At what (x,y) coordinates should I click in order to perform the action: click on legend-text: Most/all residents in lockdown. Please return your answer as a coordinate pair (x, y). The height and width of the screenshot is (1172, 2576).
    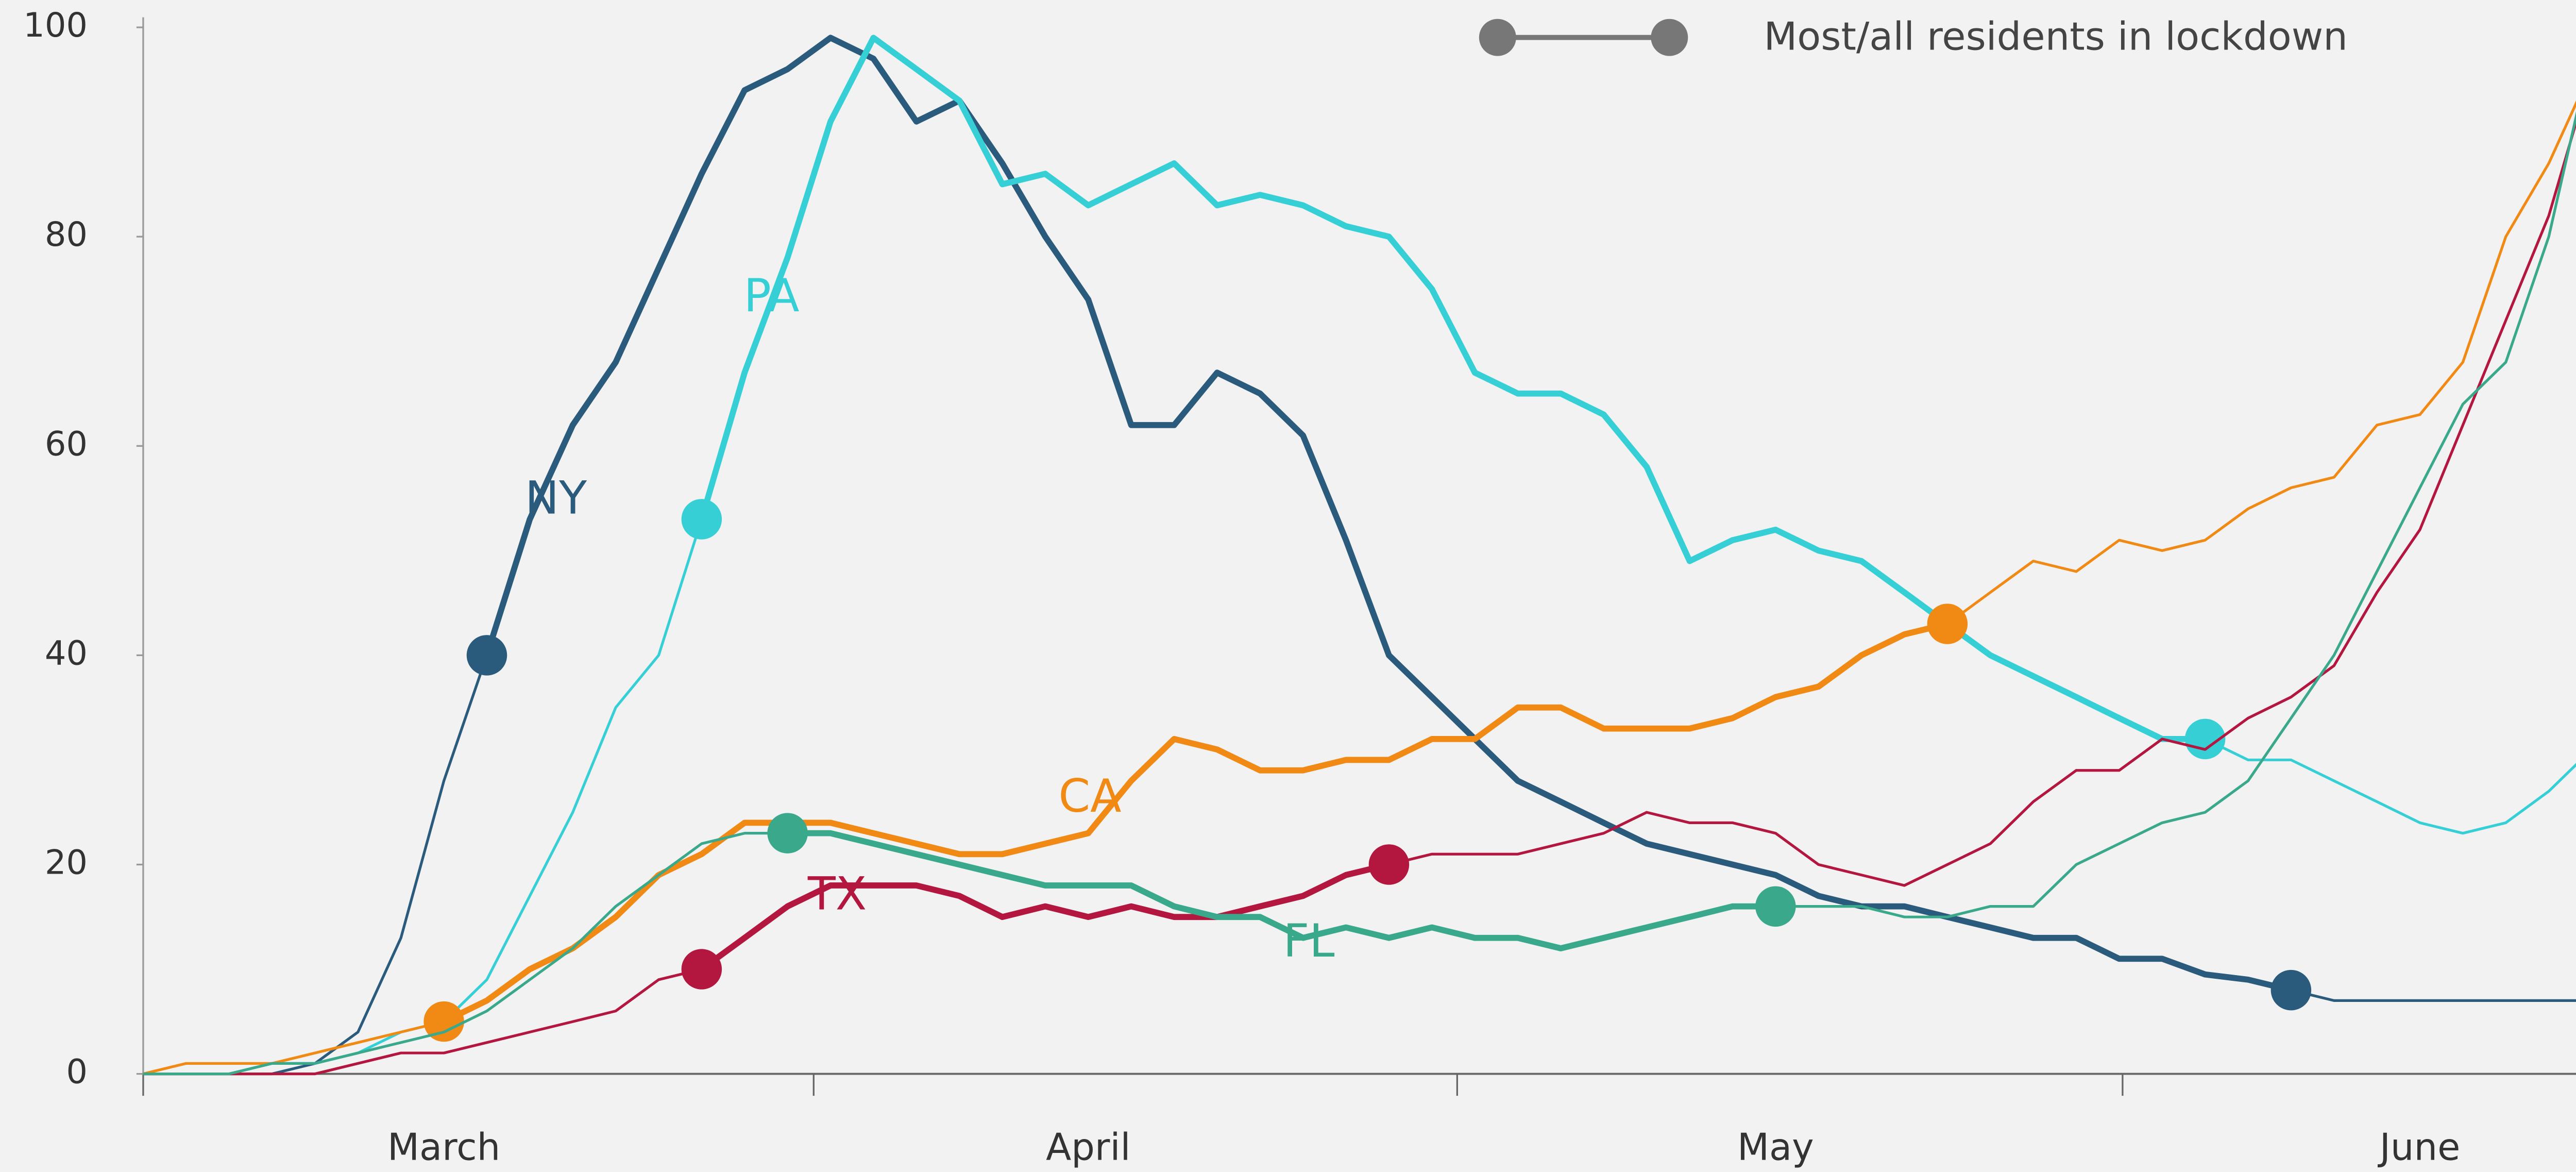
    Looking at the image, I should click on (2055, 36).